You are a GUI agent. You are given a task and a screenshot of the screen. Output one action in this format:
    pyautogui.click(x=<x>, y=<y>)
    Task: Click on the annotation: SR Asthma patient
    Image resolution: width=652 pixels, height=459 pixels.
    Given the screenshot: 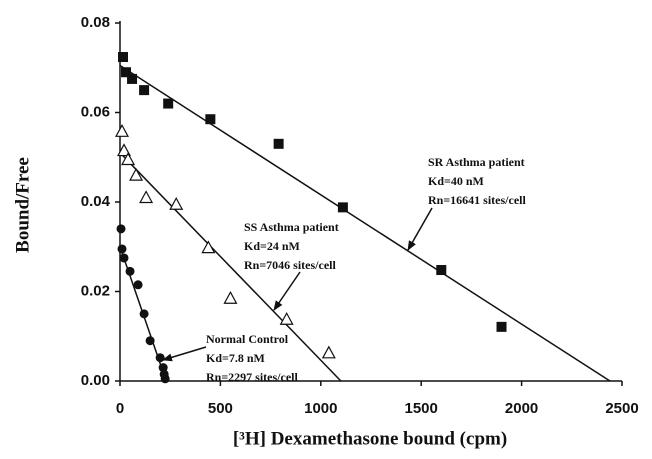 What is the action you would take?
    pyautogui.click(x=476, y=162)
    